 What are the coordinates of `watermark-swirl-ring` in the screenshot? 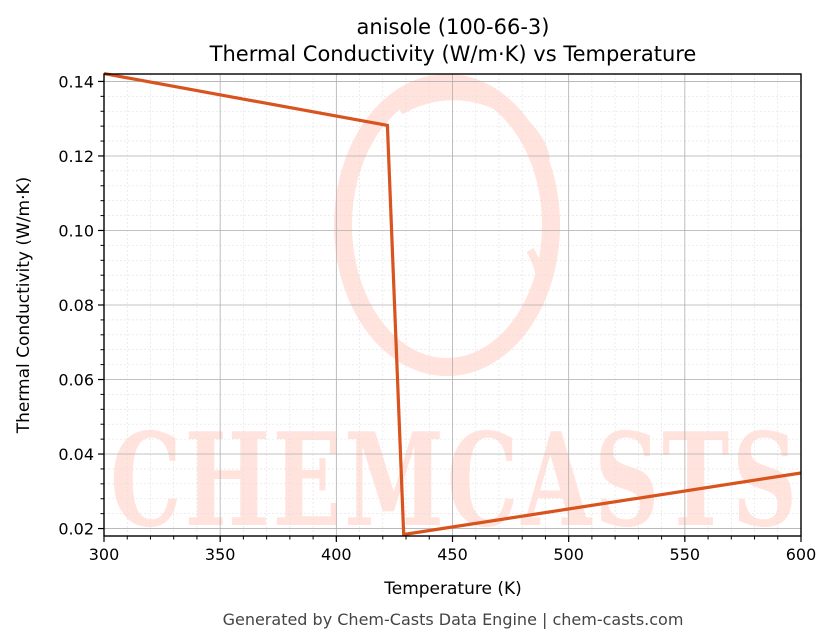 It's located at (447, 225).